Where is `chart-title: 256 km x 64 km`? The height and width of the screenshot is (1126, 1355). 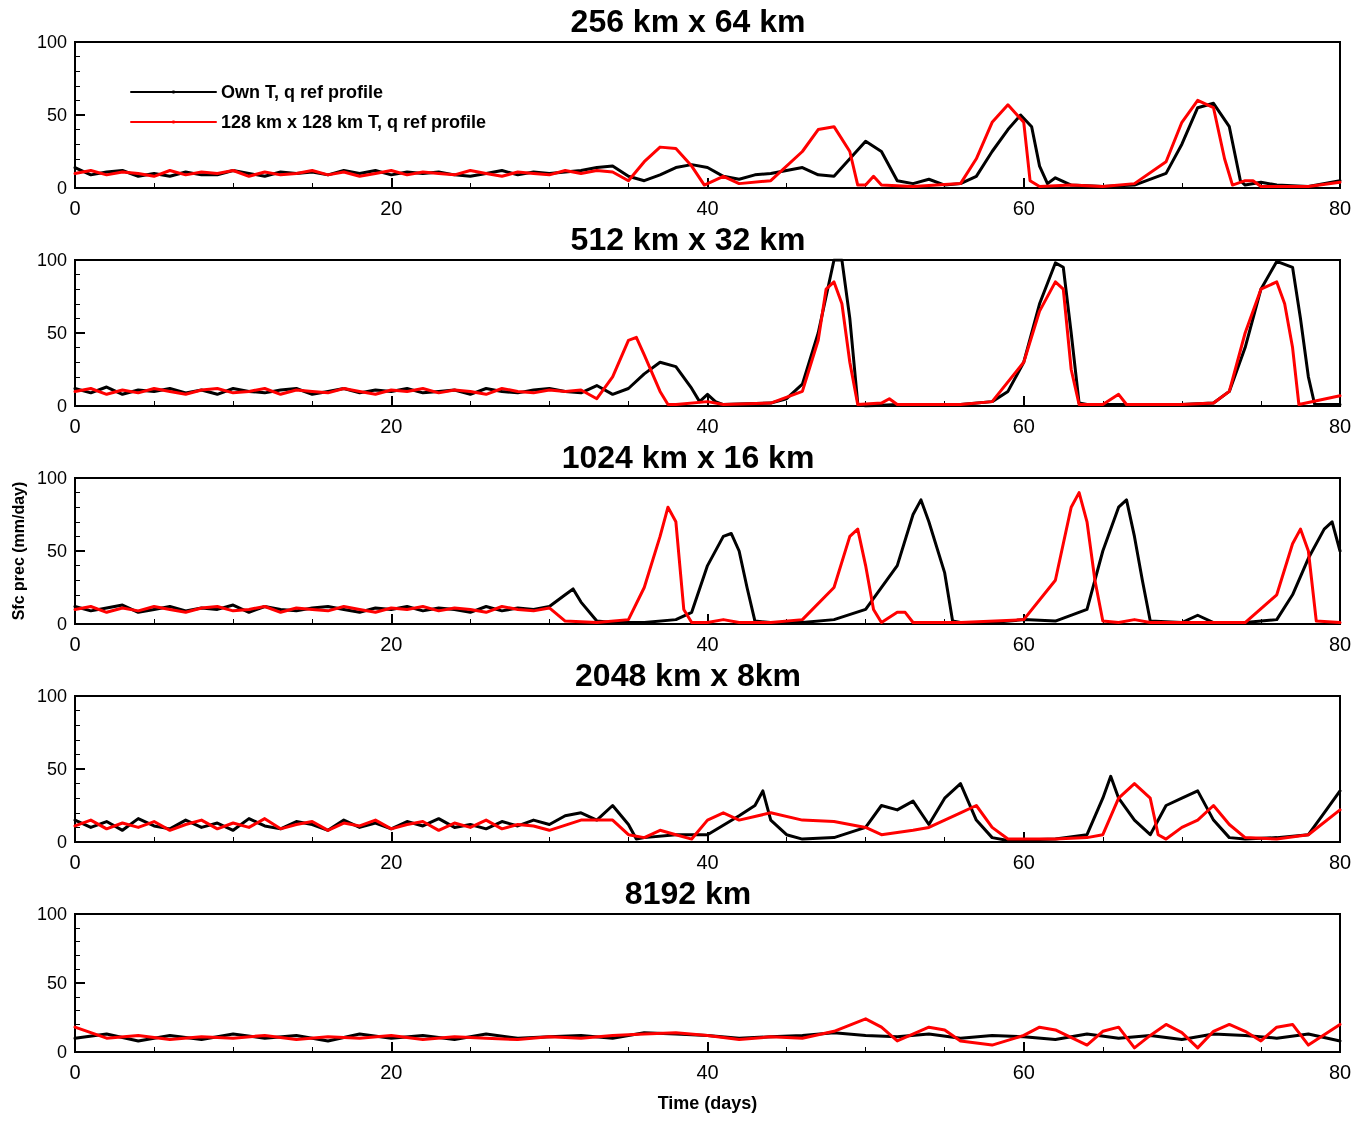
chart-title: 256 km x 64 km is located at coordinates (688, 21).